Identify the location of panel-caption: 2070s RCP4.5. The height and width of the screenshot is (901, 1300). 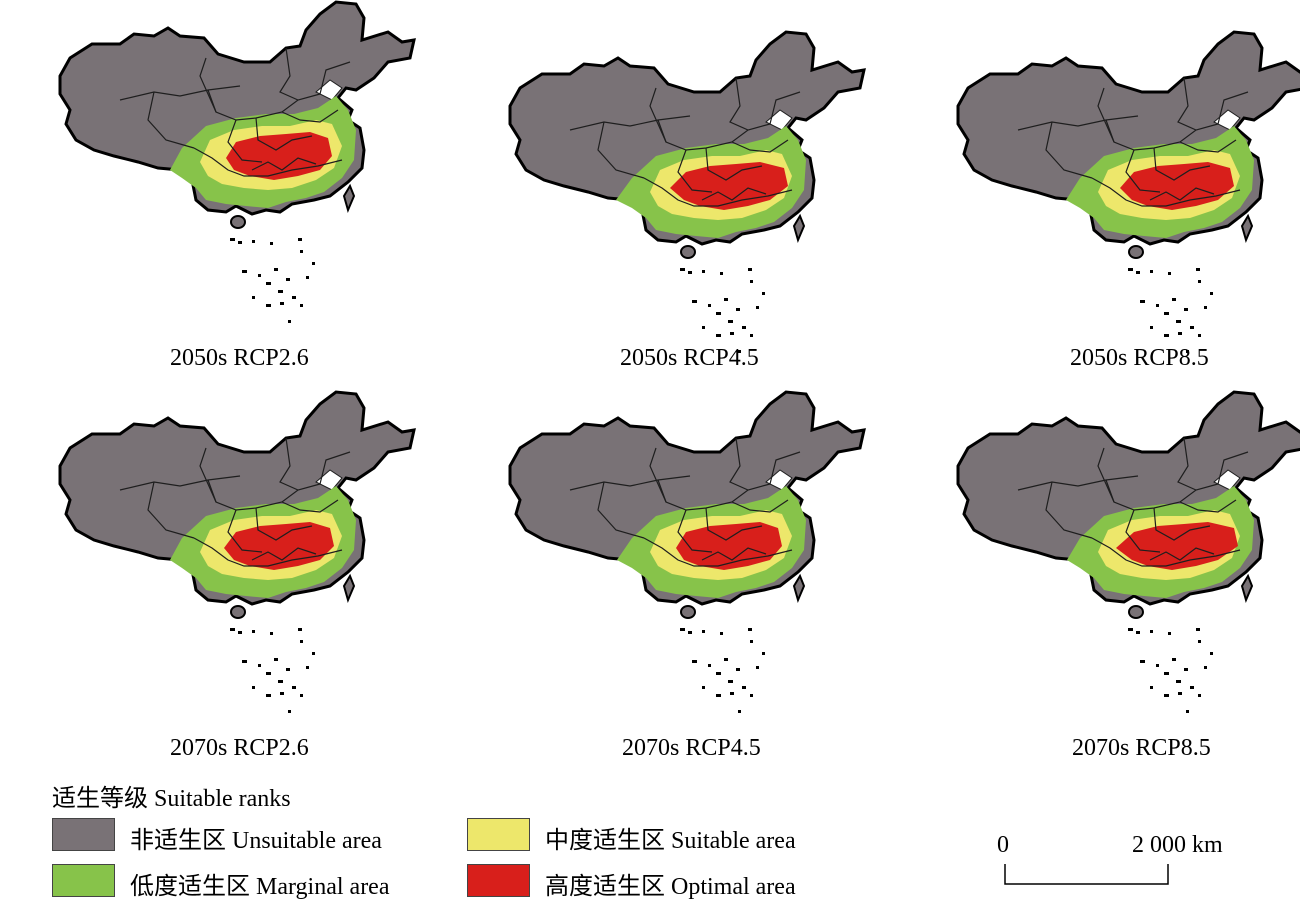
(691, 748).